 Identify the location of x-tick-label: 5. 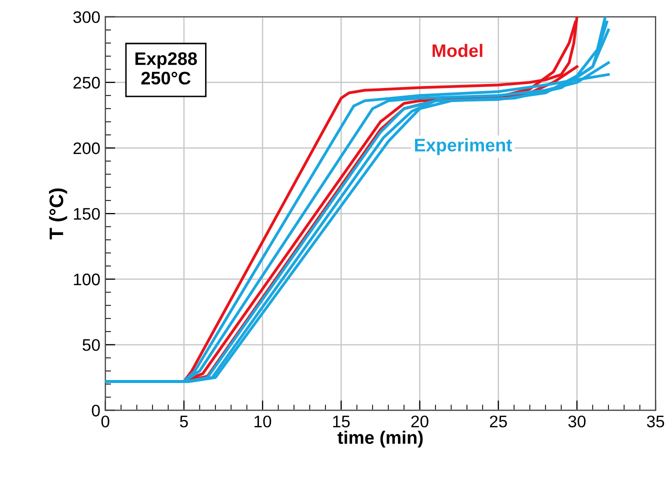
(184, 422).